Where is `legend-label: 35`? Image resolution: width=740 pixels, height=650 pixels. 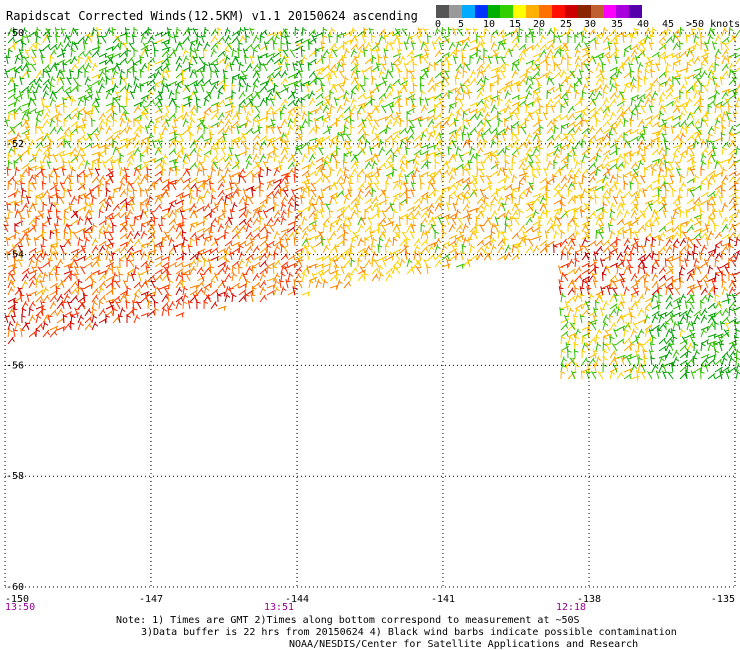 legend-label: 35 is located at coordinates (617, 24).